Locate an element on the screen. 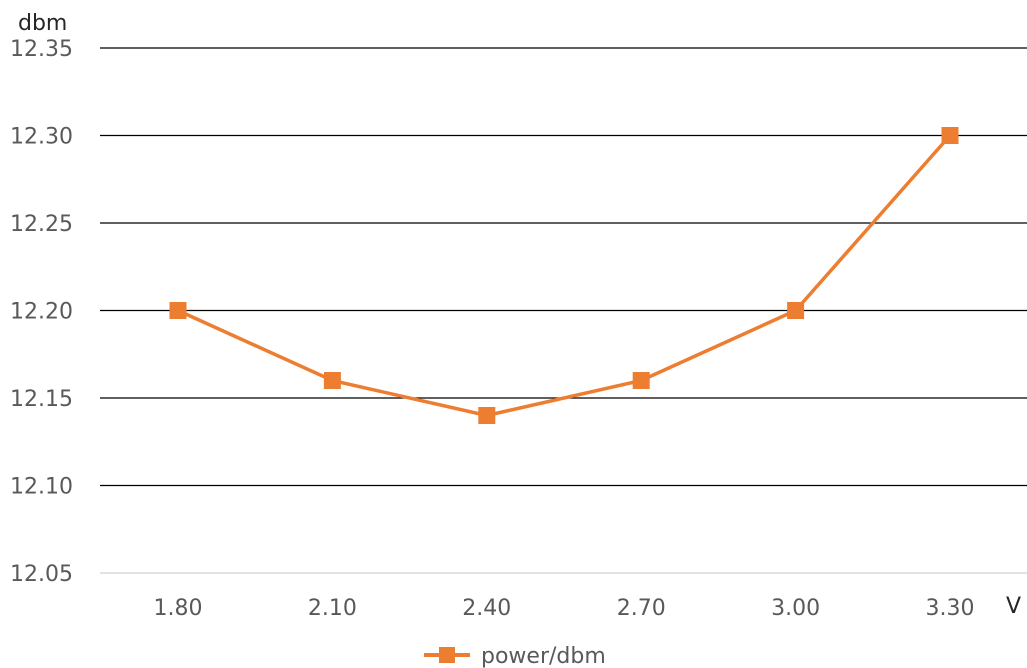  y-tick-label: 12.30 is located at coordinates (41, 137).